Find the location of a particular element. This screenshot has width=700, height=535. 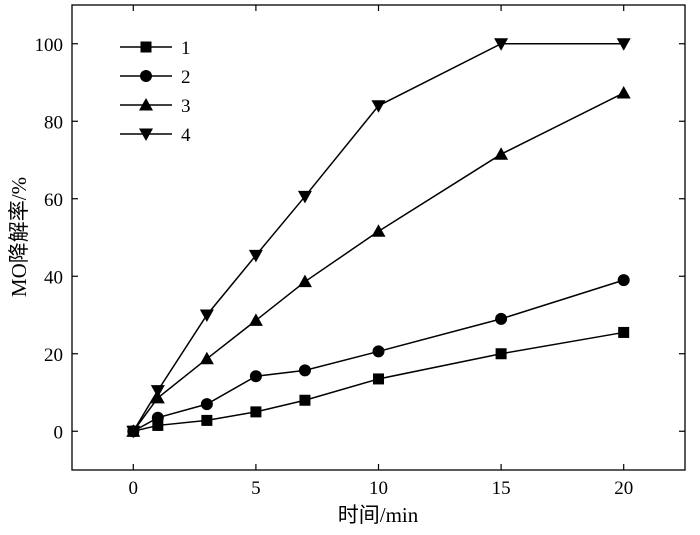

legend: 1 2 3 4 is located at coordinates (155, 92).